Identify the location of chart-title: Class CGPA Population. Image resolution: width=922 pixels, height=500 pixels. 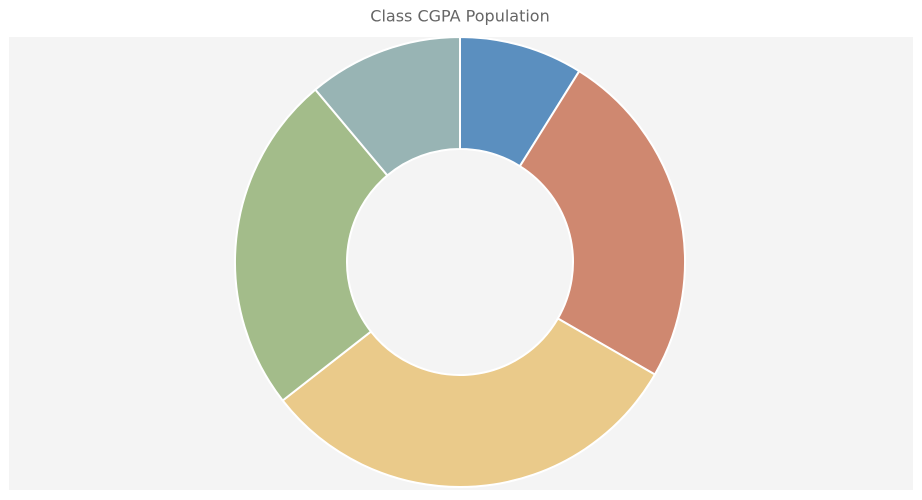
(459, 16).